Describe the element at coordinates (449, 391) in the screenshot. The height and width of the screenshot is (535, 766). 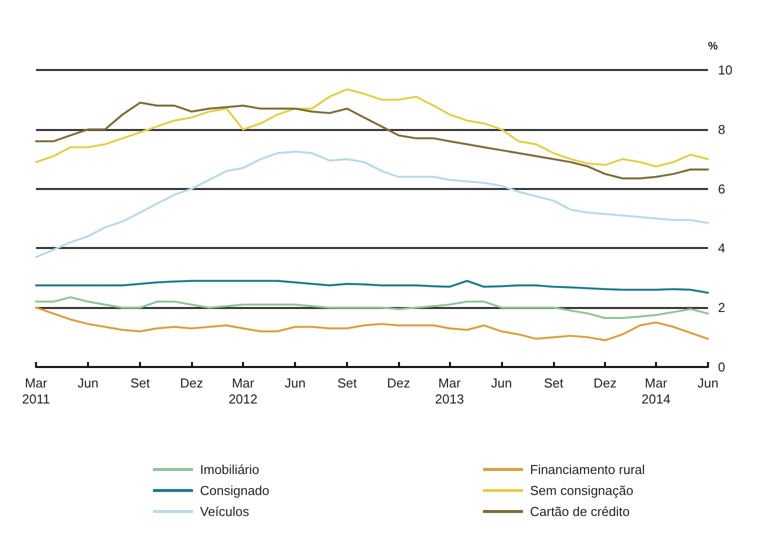
I see `x-tick-label: Mar 2013` at that location.